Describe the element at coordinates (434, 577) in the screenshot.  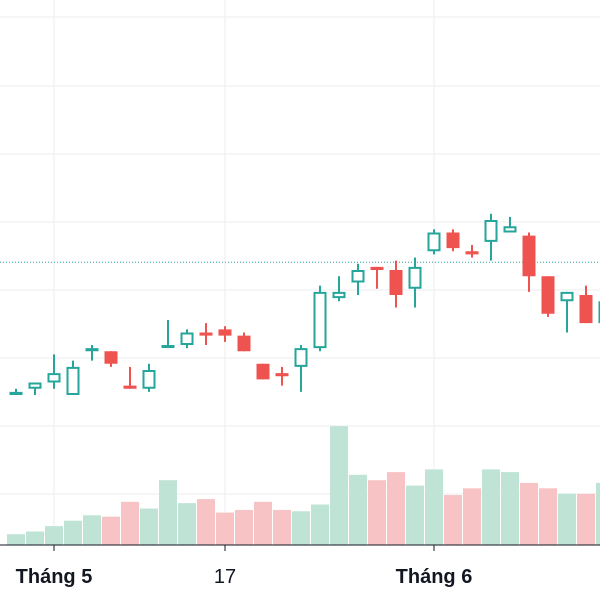
I see `x-tick-label: Tháng 6` at that location.